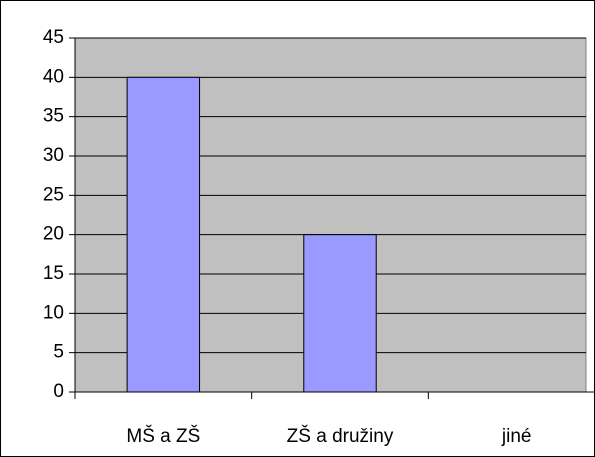 This screenshot has width=595, height=457. I want to click on y-tick-label: 25, so click(53, 194).